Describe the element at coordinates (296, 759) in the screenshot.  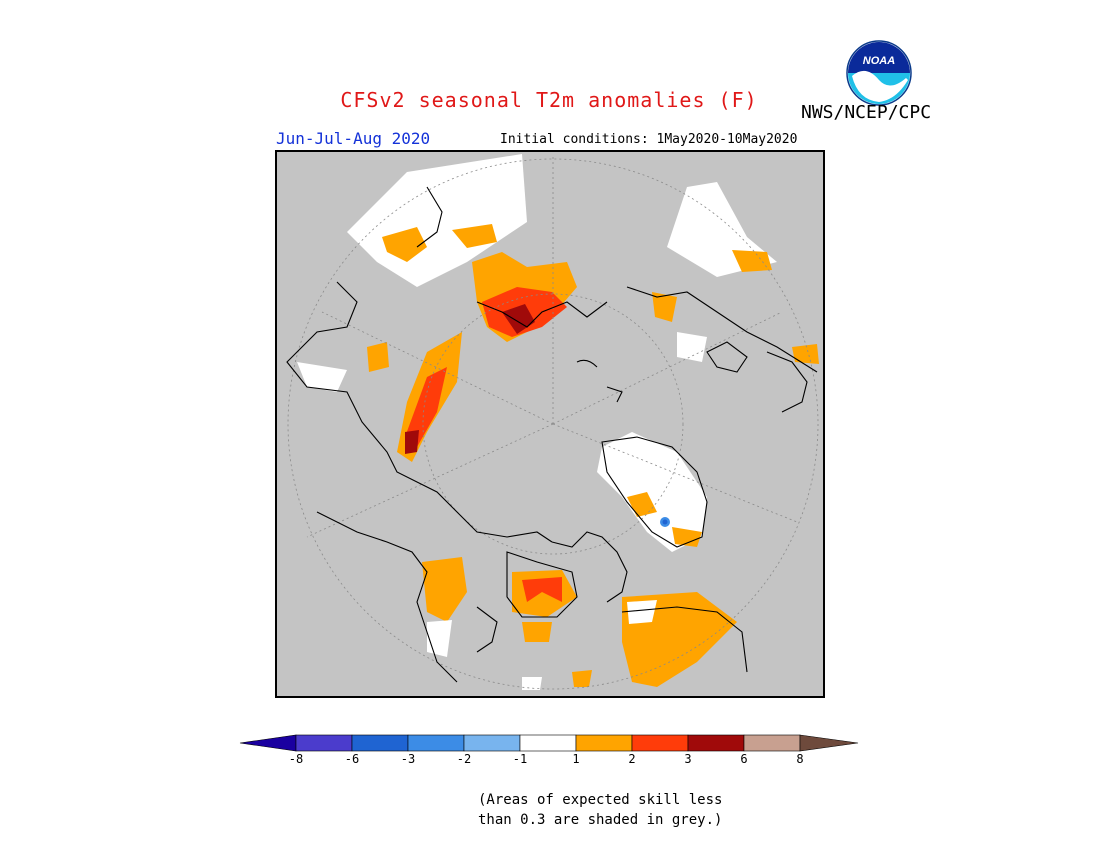
I see `colorbar-tick-label: -8` at that location.